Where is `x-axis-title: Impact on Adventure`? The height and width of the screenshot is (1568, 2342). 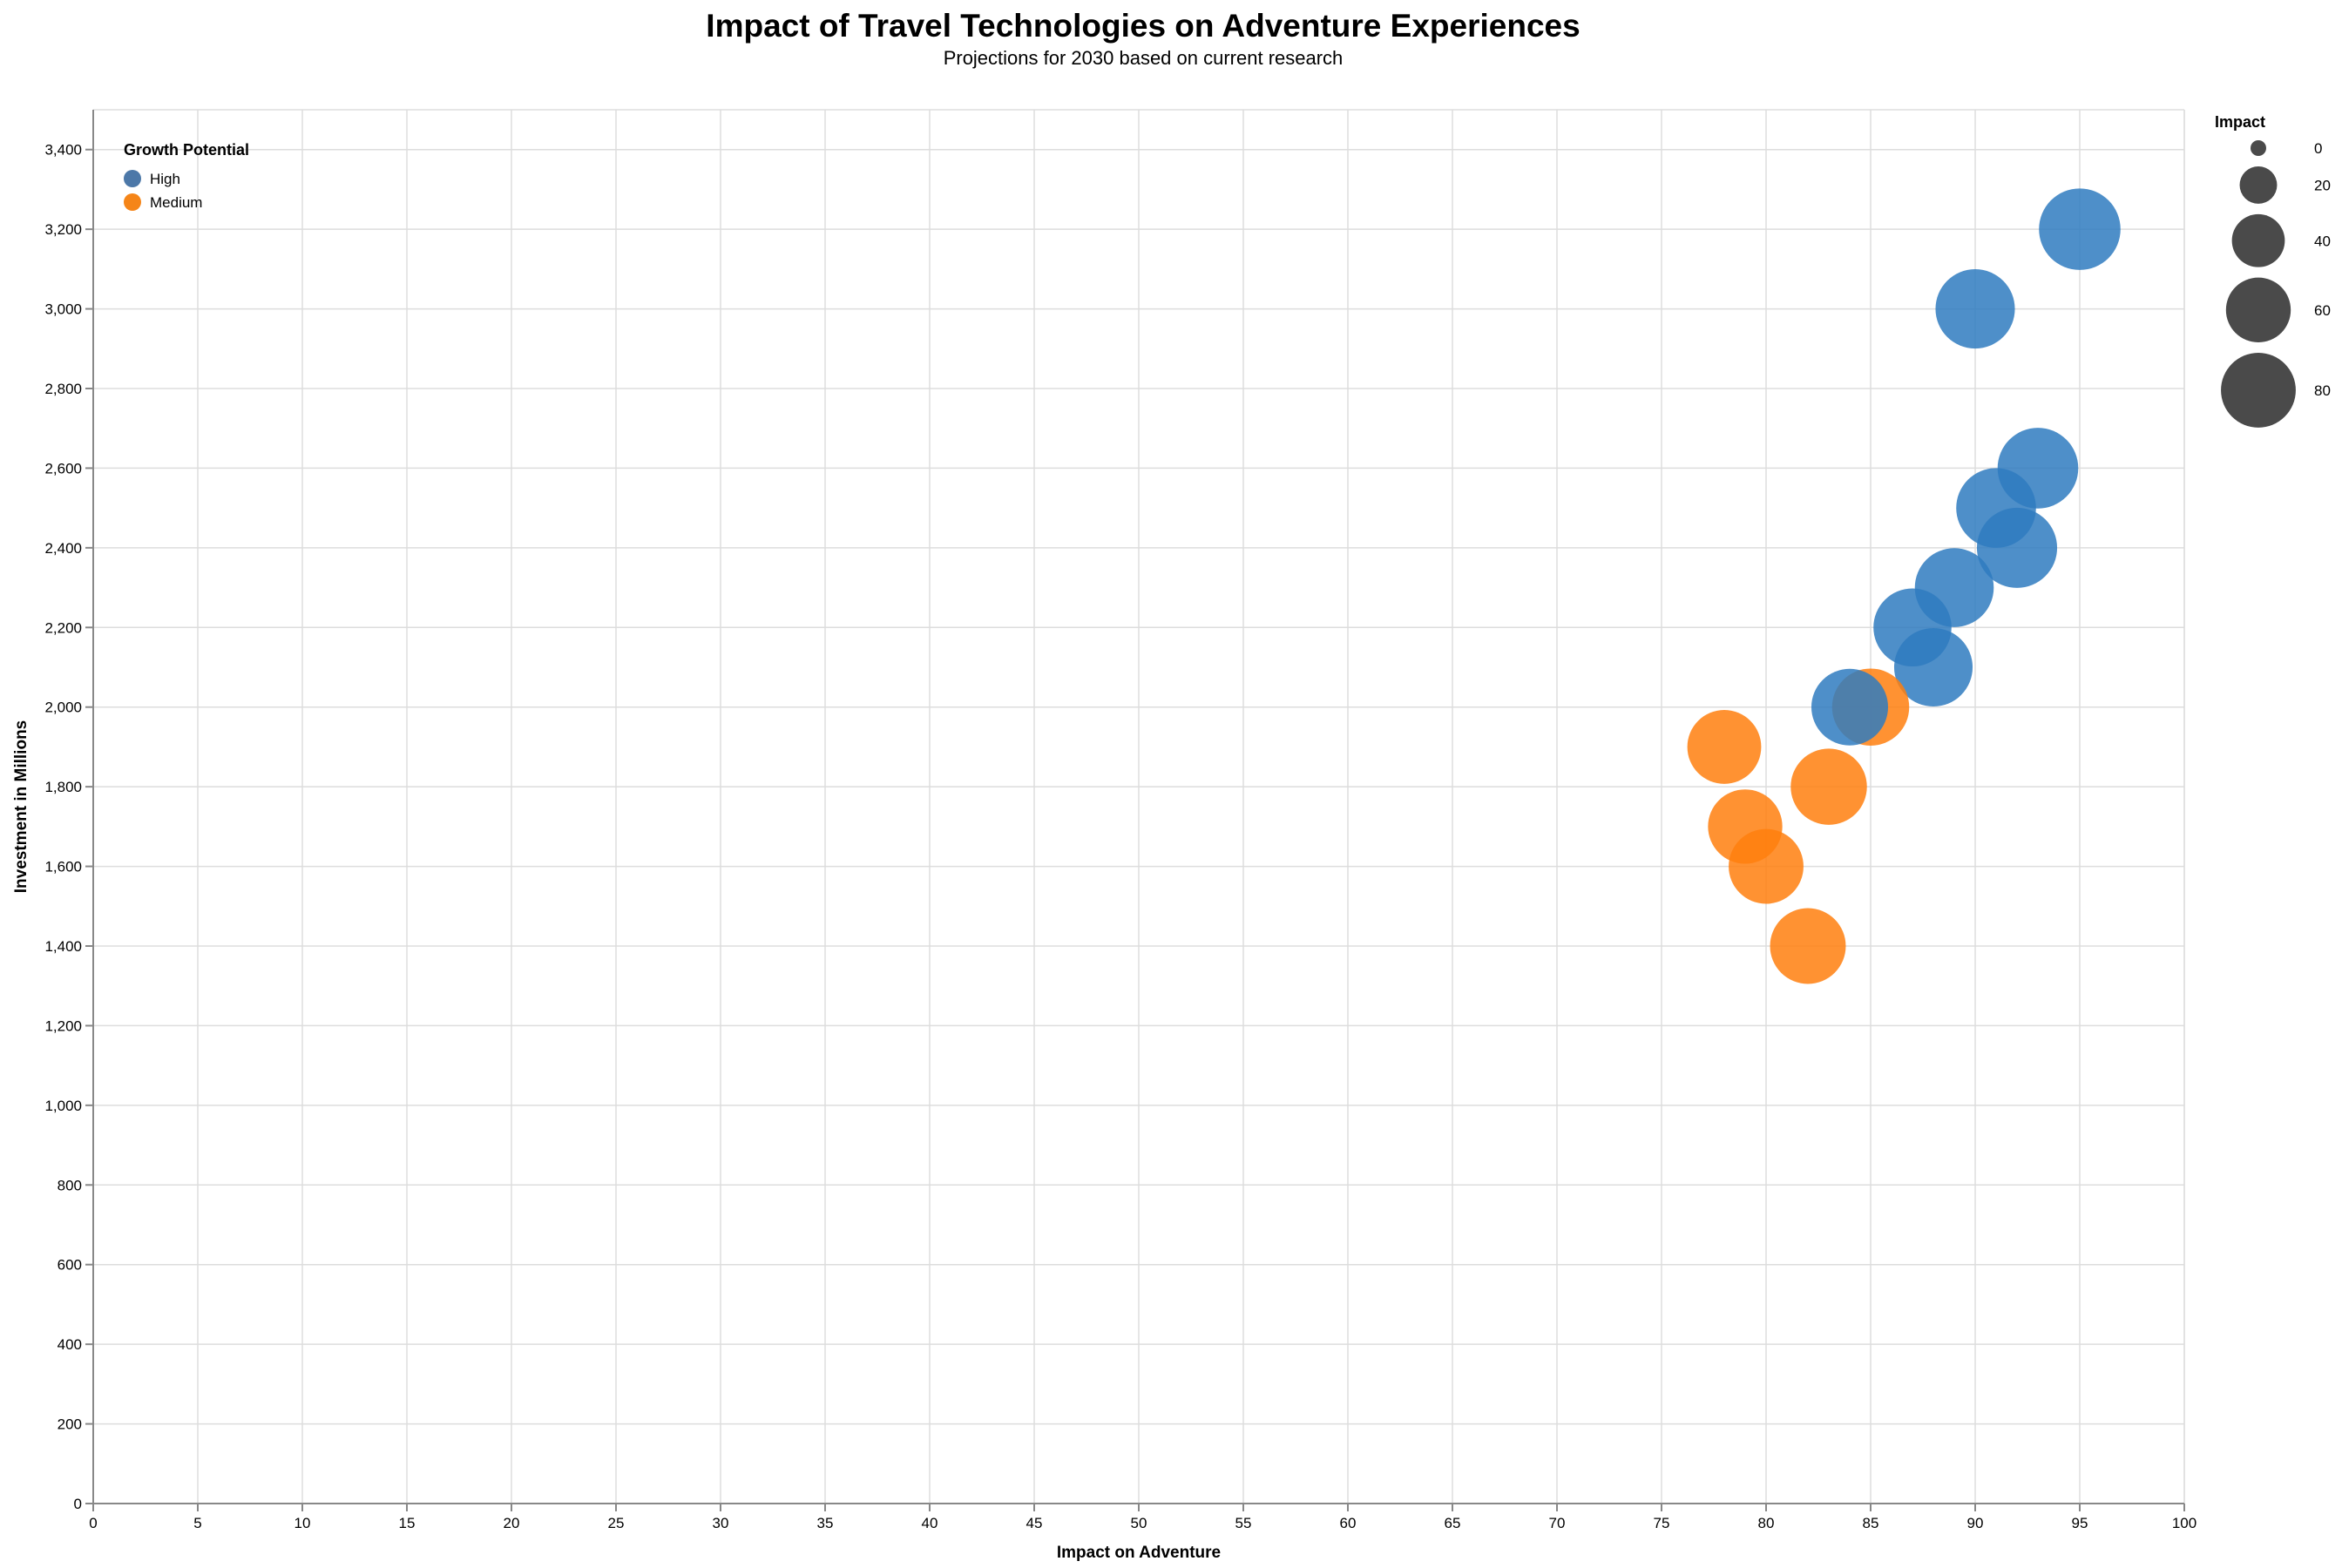 x-axis-title: Impact on Adventure is located at coordinates (1139, 1553).